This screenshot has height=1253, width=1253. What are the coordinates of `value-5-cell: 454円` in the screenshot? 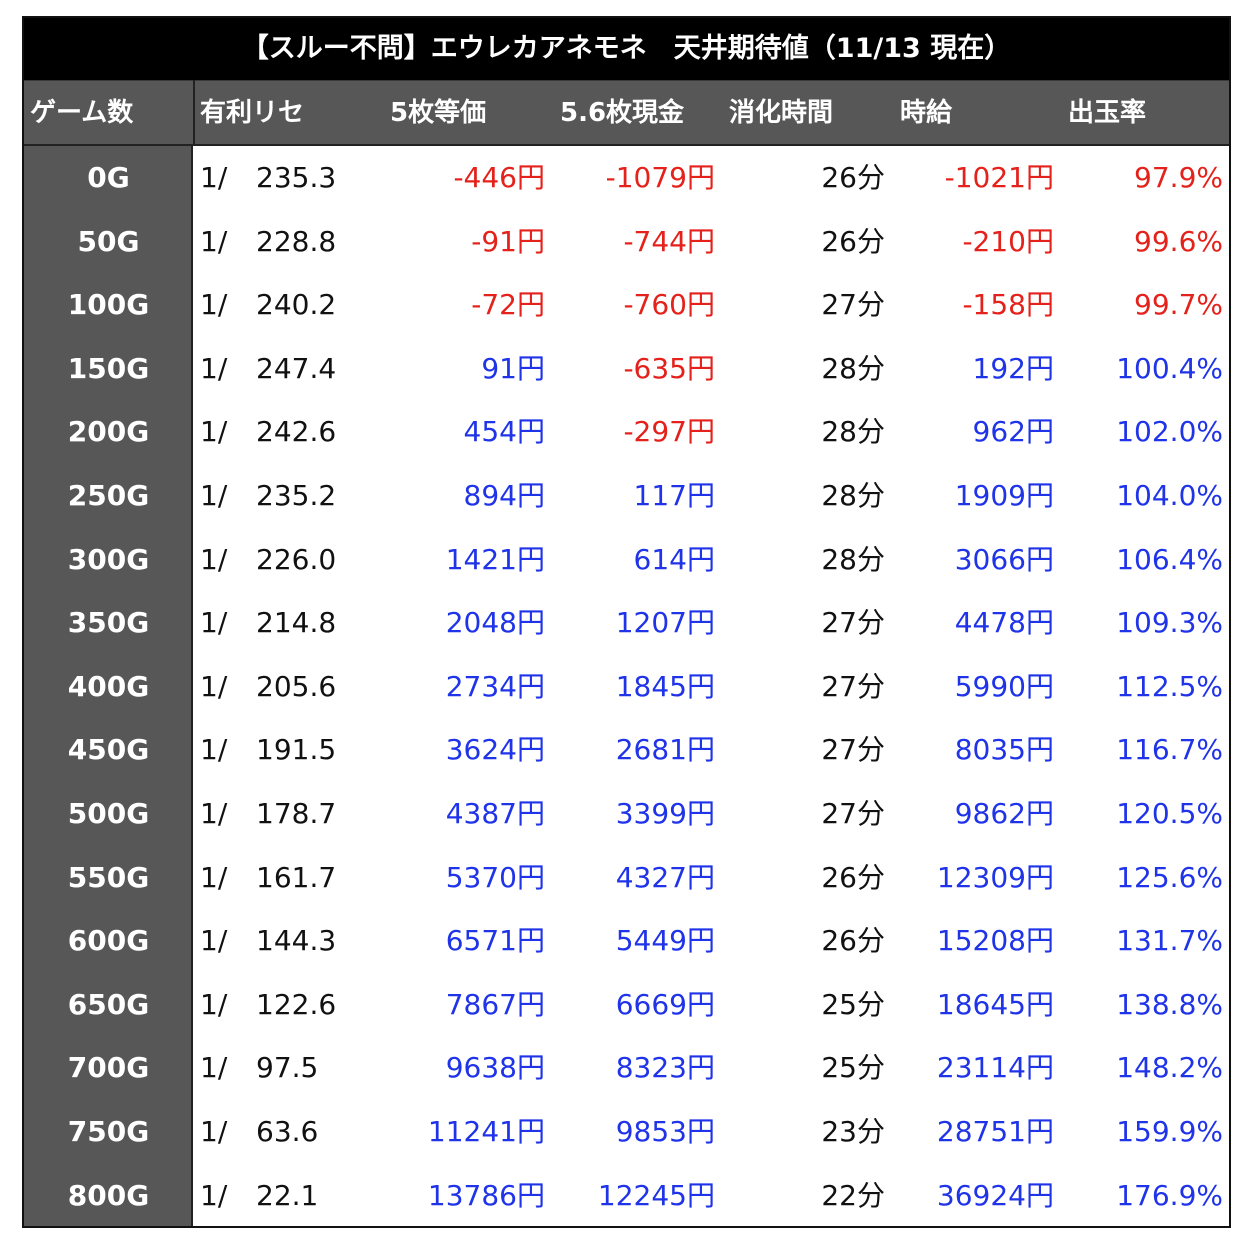 It's located at (504, 432).